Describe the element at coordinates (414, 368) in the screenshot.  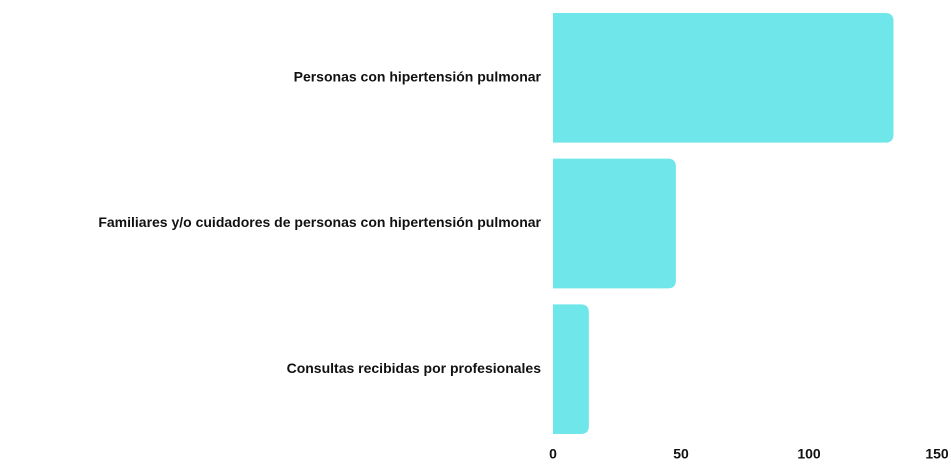
I see `y-tick-label: Consultas recibidas por profesionales` at that location.